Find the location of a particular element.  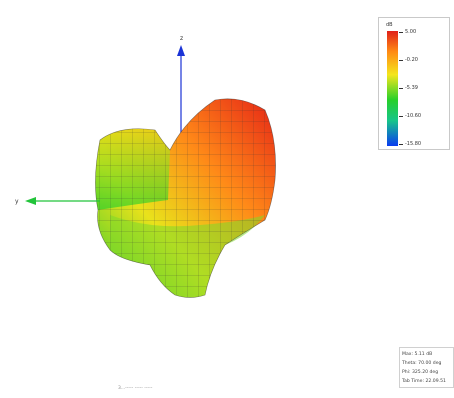

legend-unit: dB is located at coordinates (389, 25).